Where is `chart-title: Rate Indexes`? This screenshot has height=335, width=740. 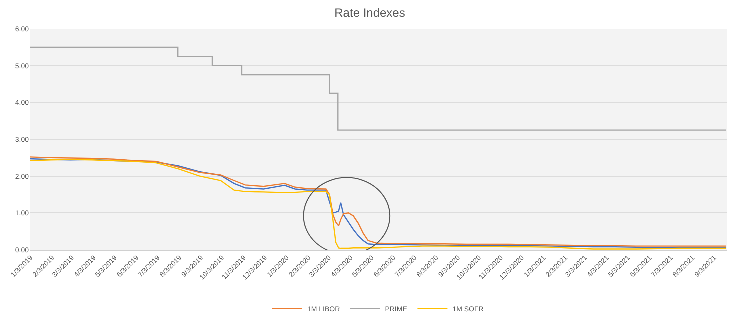
chart-title: Rate Indexes is located at coordinates (370, 13).